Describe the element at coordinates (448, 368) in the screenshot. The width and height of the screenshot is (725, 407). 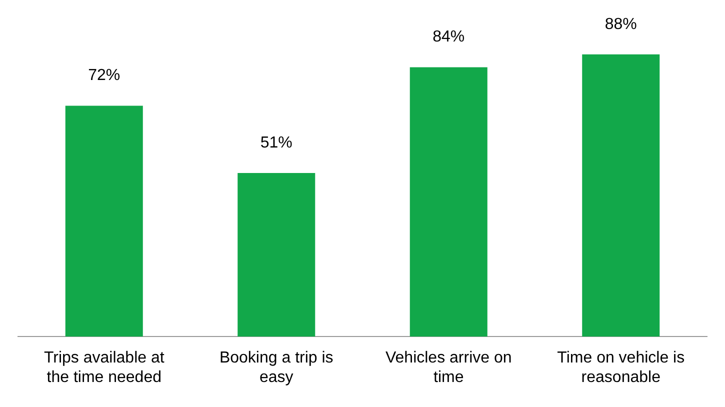
I see `x-tick-label: Vehicles arrive on time` at that location.